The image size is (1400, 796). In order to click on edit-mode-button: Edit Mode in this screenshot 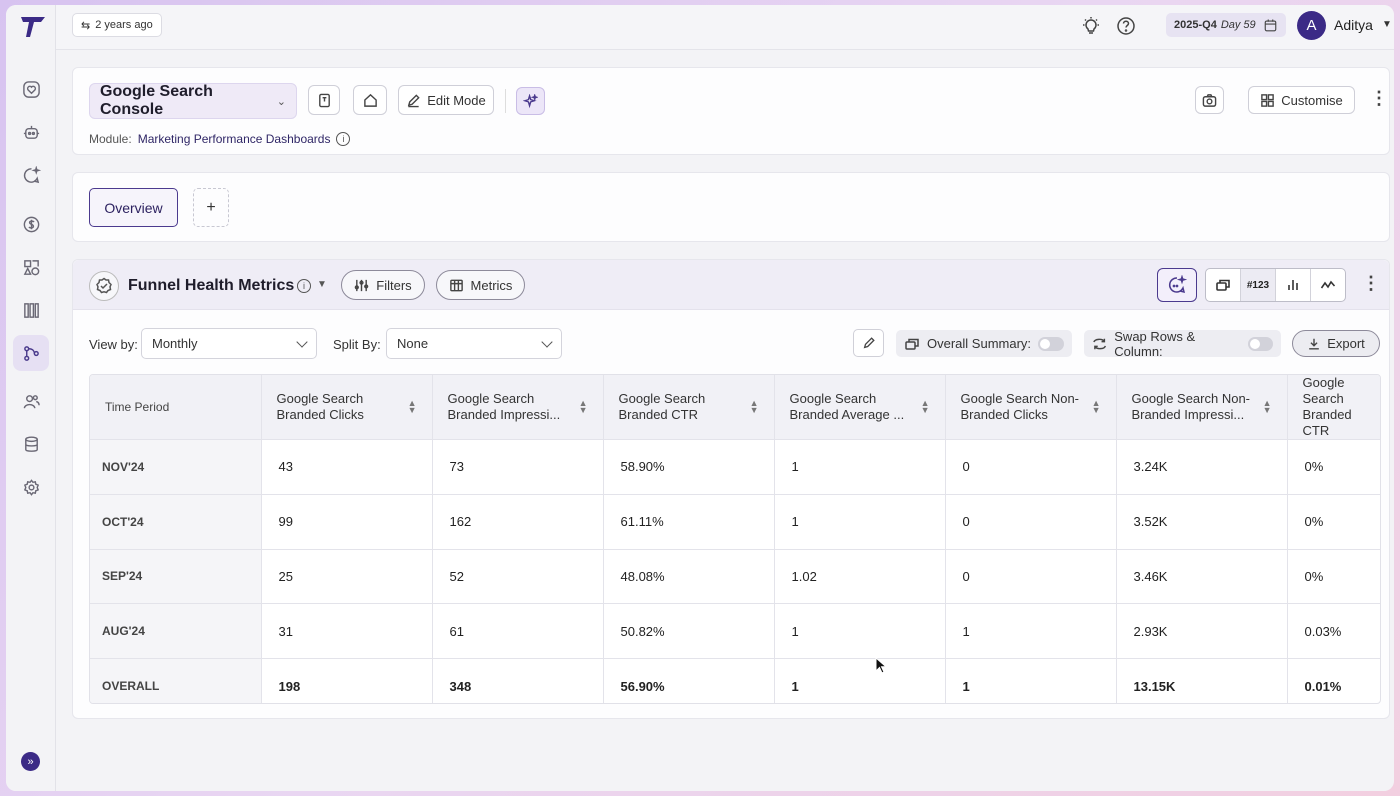, I will do `click(446, 100)`.